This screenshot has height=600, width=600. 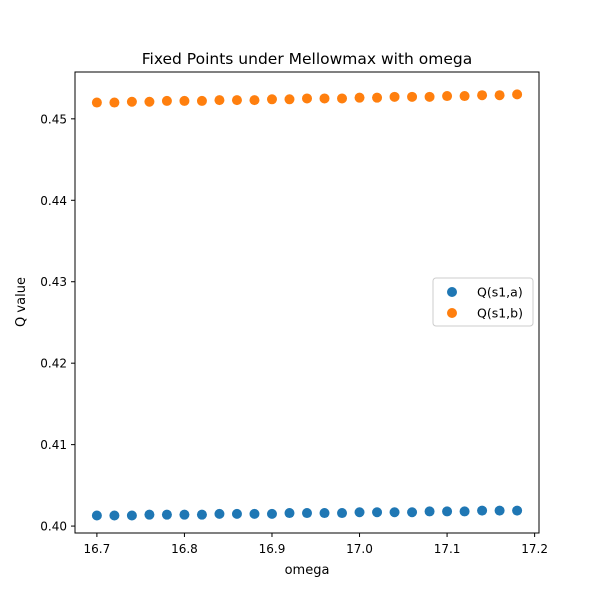 I want to click on x-axis: 16.7 16.8 16.9 17.0 17.1 17.2, so click(x=316, y=544).